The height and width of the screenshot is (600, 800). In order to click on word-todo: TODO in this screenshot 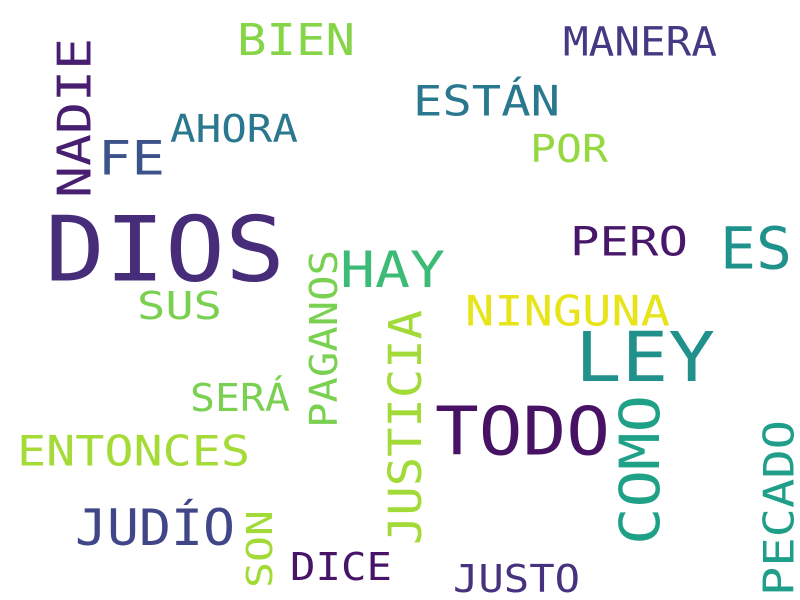, I will do `click(522, 431)`.